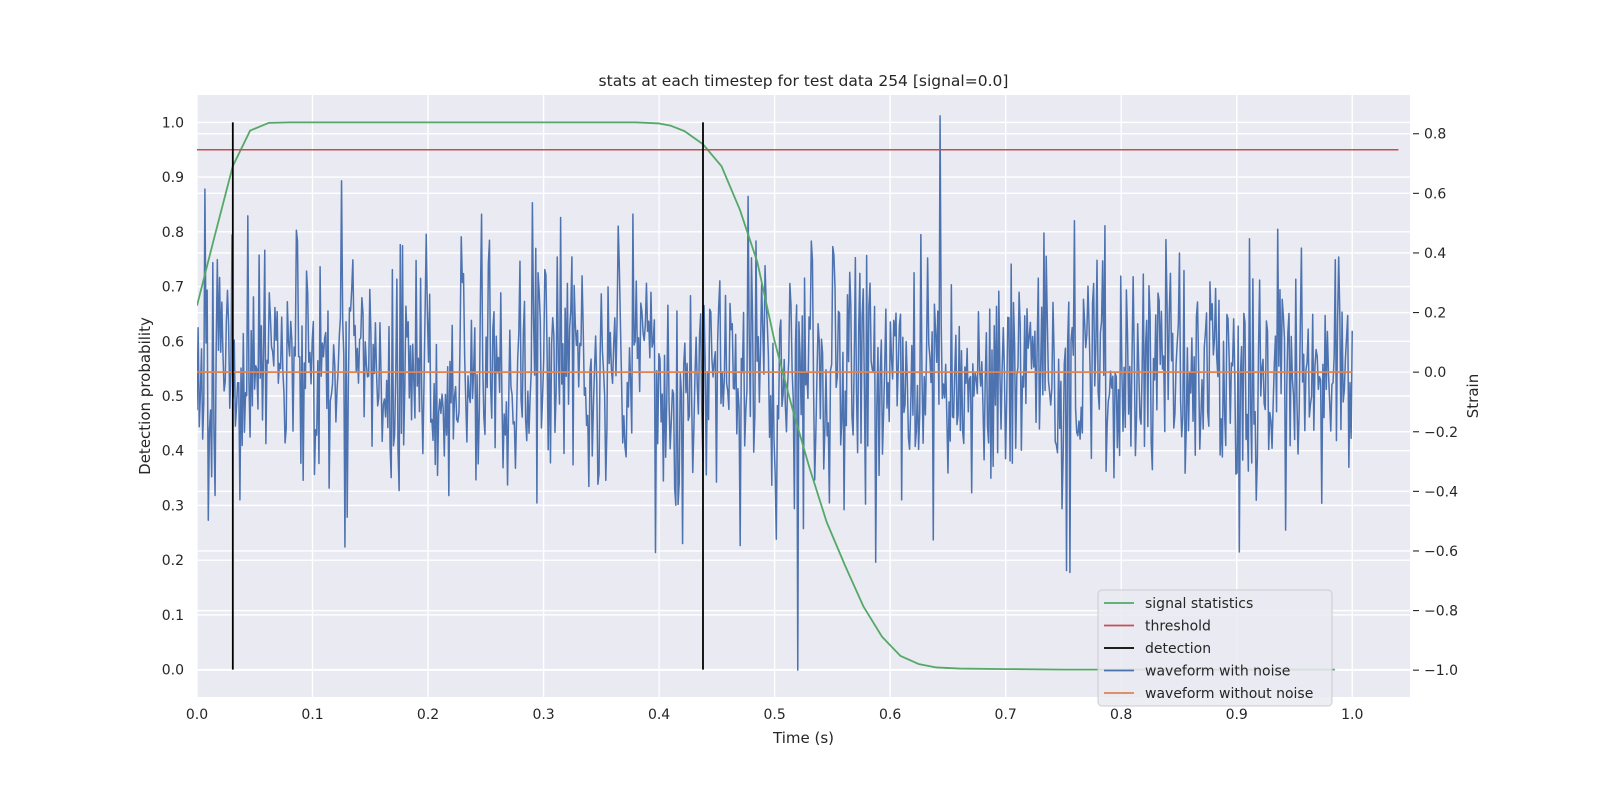 The width and height of the screenshot is (1600, 800). What do you see at coordinates (1435, 403) in the screenshot?
I see `y-axis-right-ticks: −1.0 −0.8 −0.6 −0.4 −0.2 0.0 0.2 0.4 0.6 0.8` at bounding box center [1435, 403].